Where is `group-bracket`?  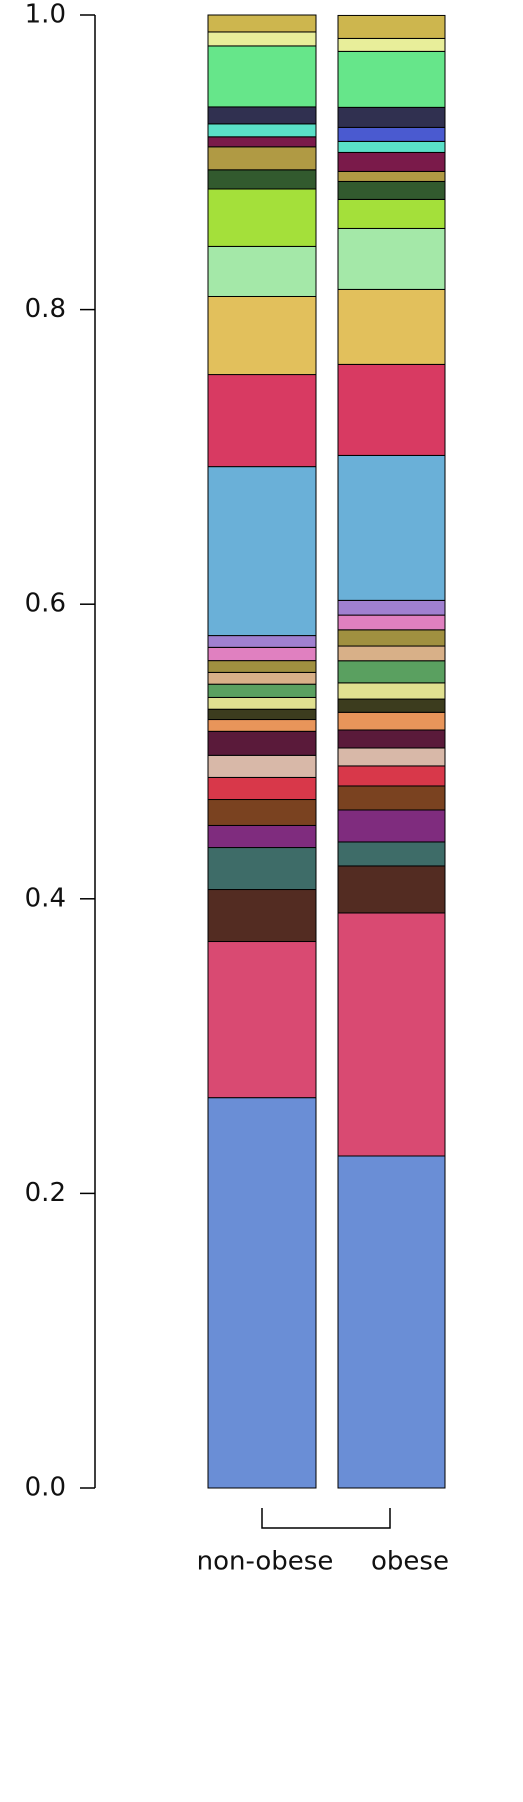 group-bracket is located at coordinates (326, 1518).